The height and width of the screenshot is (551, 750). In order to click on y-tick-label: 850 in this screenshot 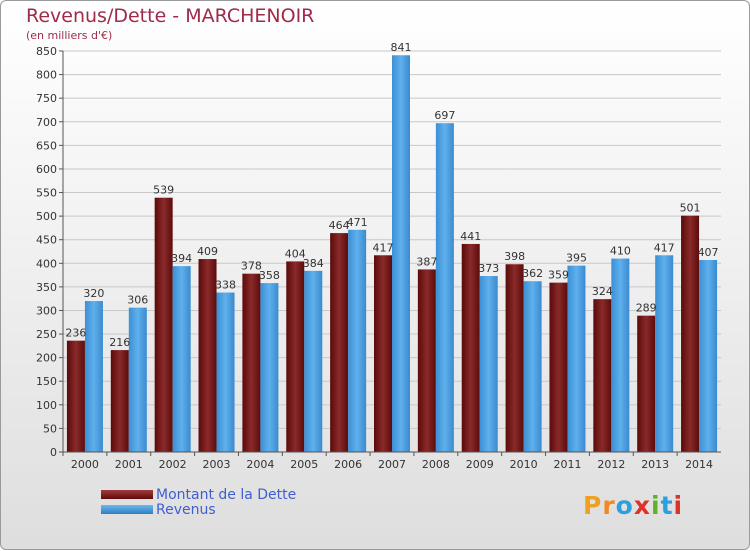, I will do `click(46, 51)`.